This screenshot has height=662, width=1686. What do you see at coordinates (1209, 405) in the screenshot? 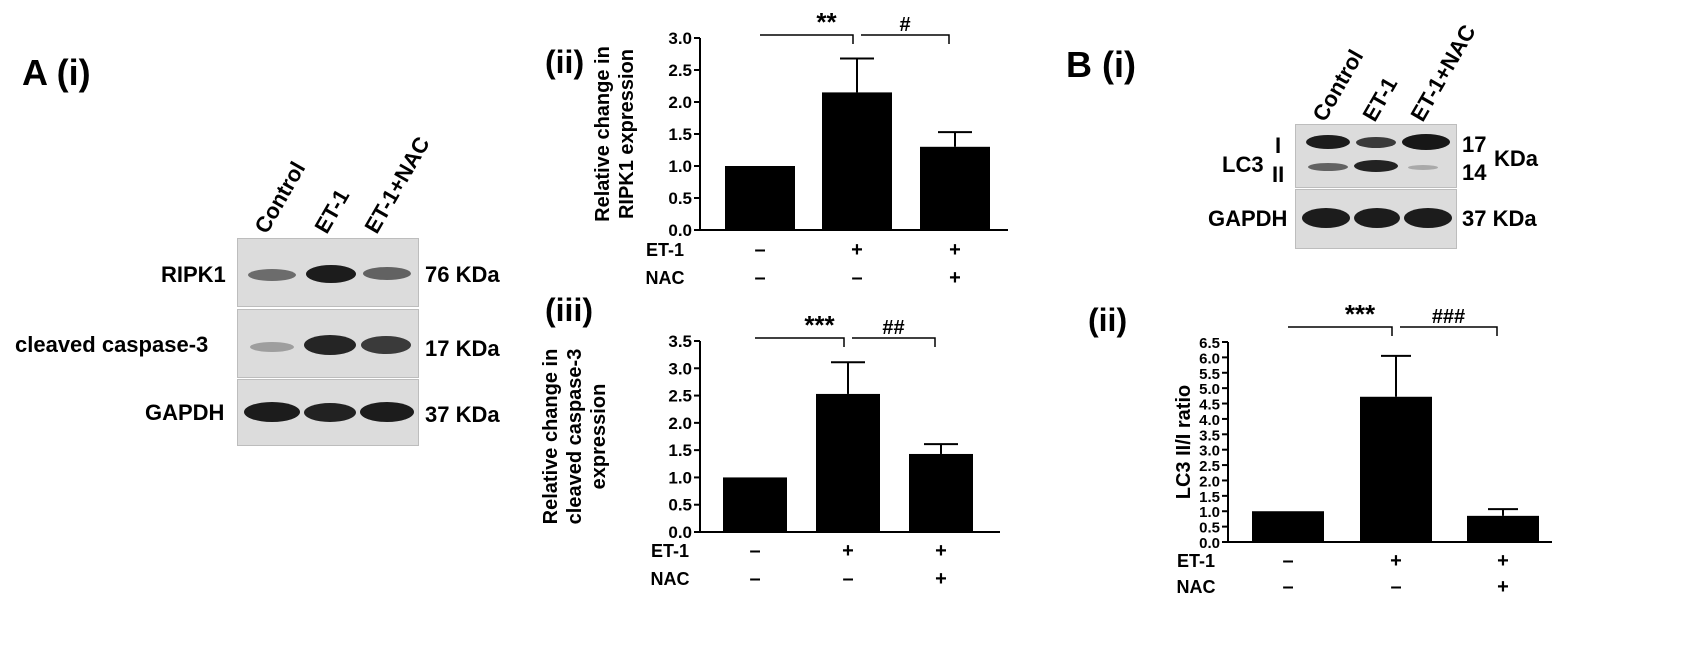
I see `y-tick-label: 4.5` at bounding box center [1209, 405].